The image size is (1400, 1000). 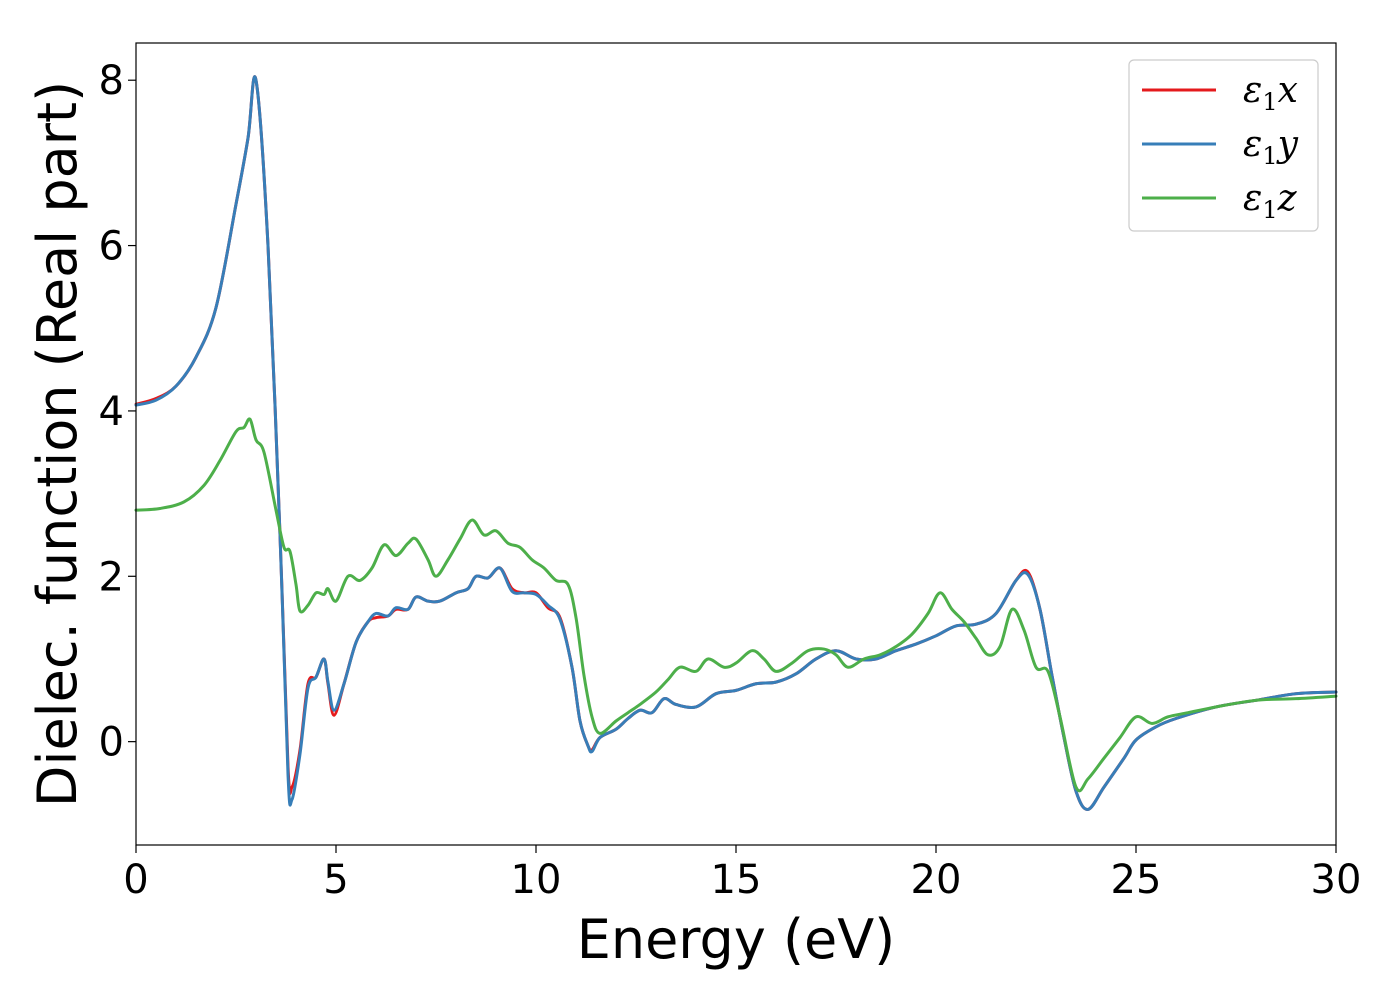 What do you see at coordinates (335, 880) in the screenshot?
I see `x-tick-label: 5` at bounding box center [335, 880].